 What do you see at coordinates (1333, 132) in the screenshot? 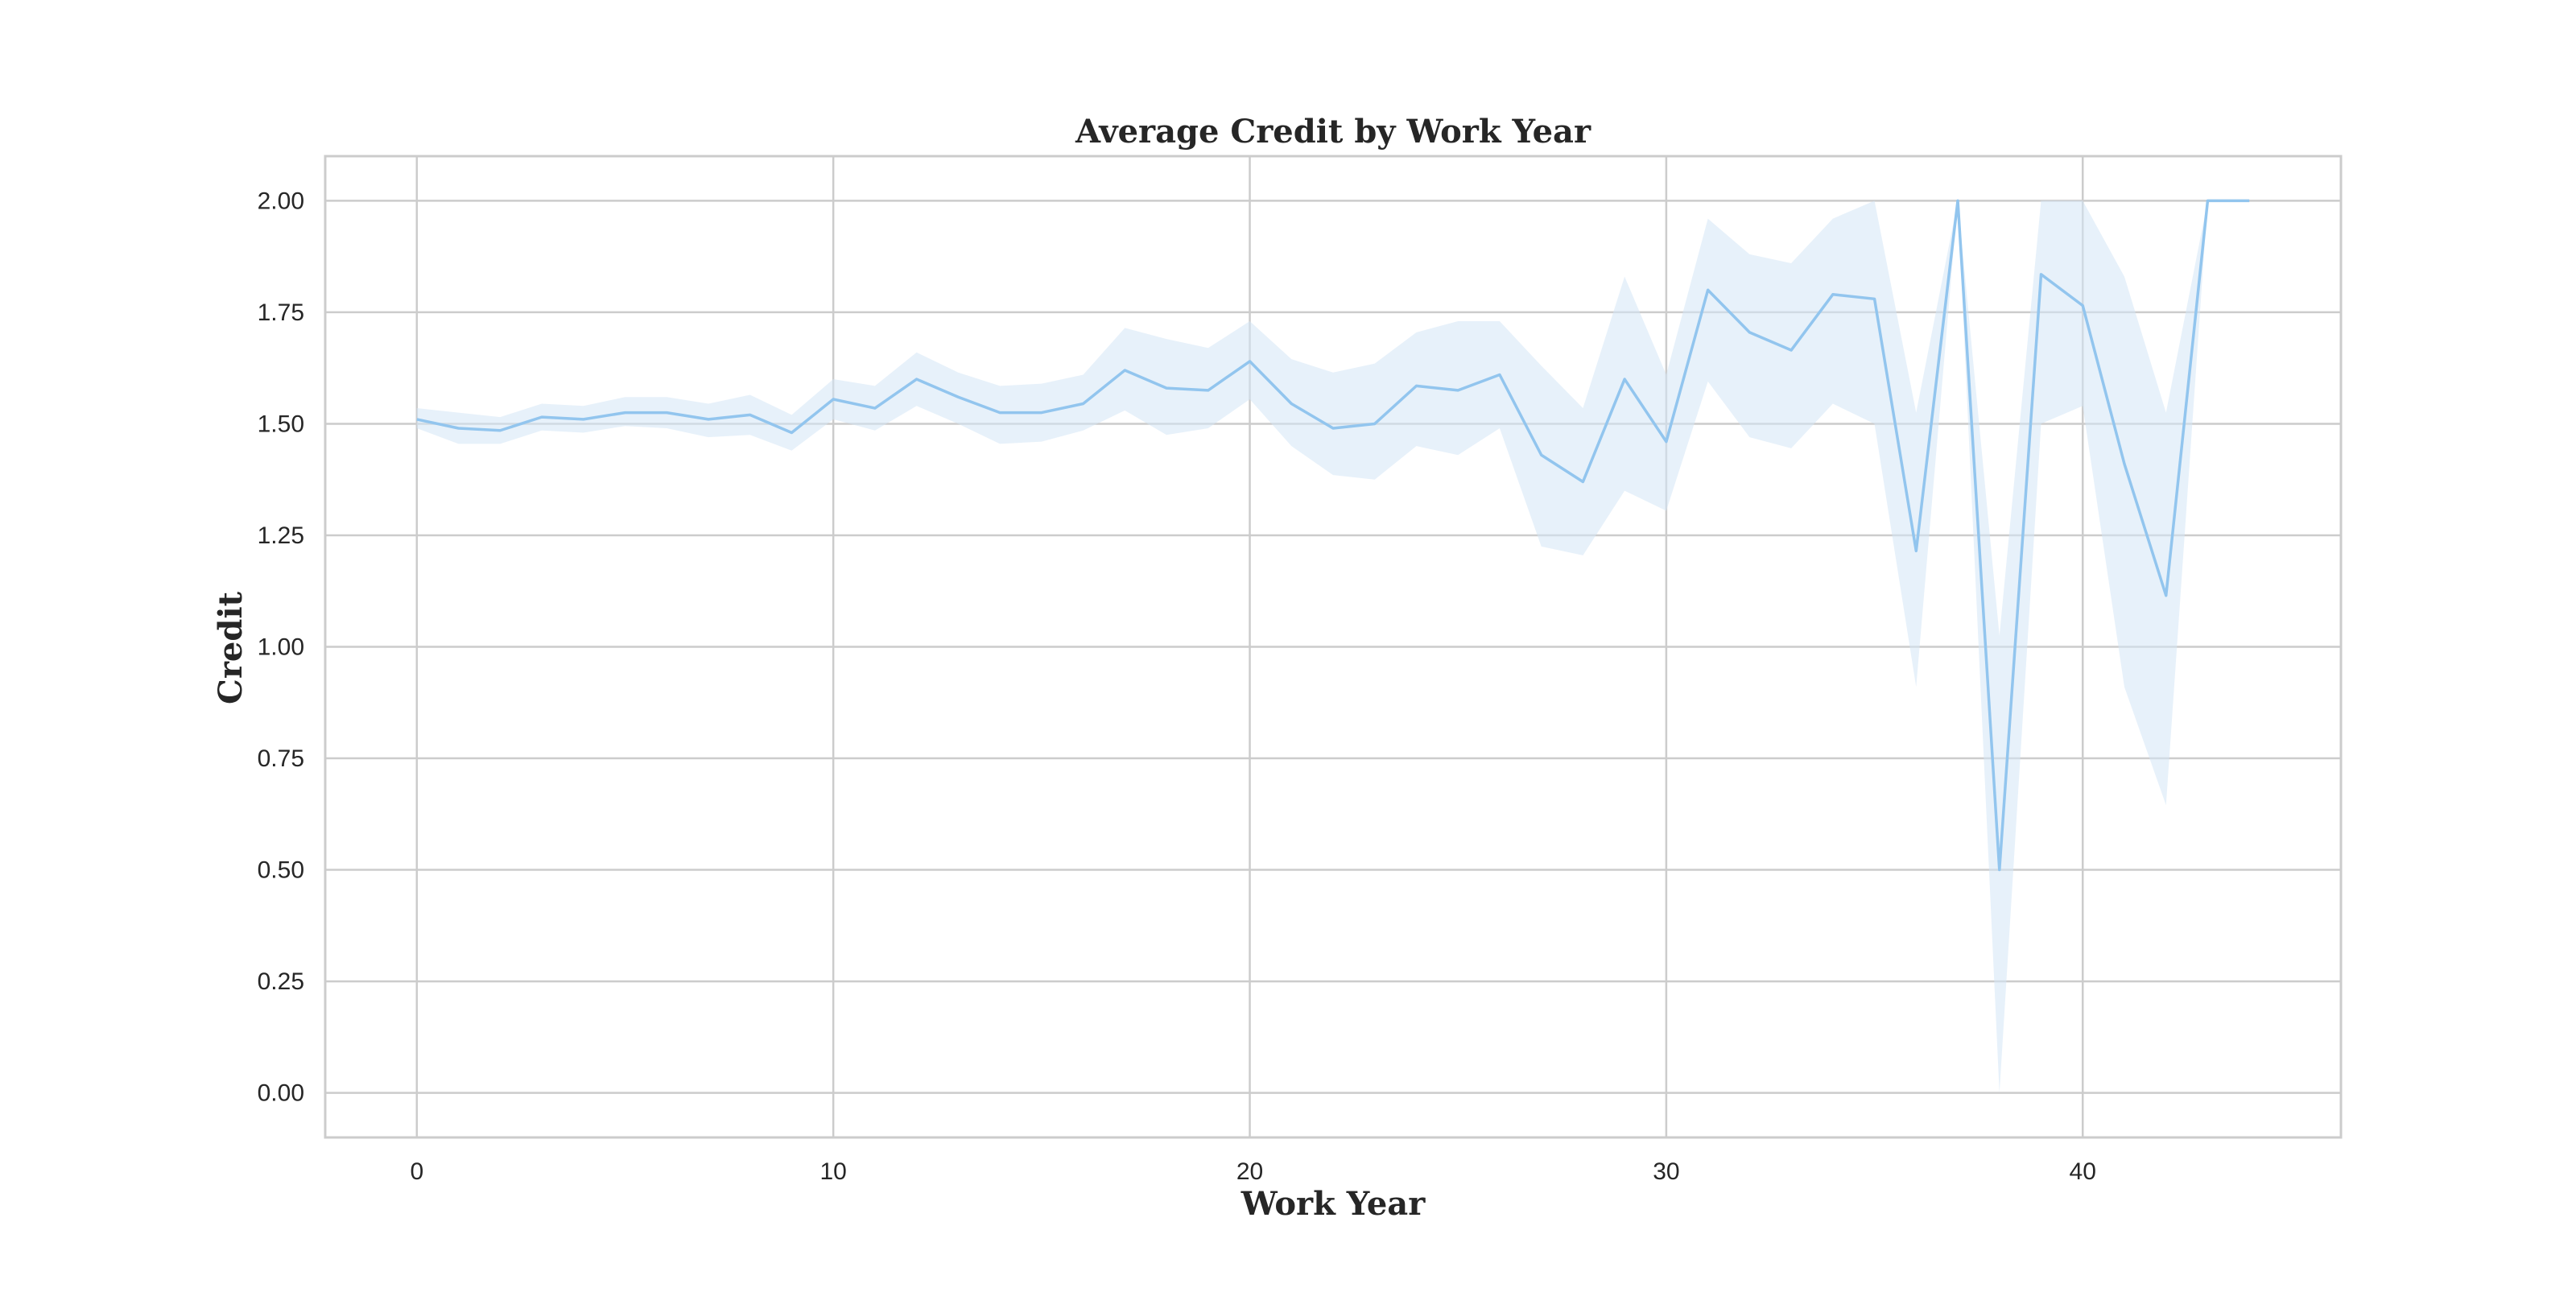
I see `chart-title: Average Credit by Work Year` at bounding box center [1333, 132].